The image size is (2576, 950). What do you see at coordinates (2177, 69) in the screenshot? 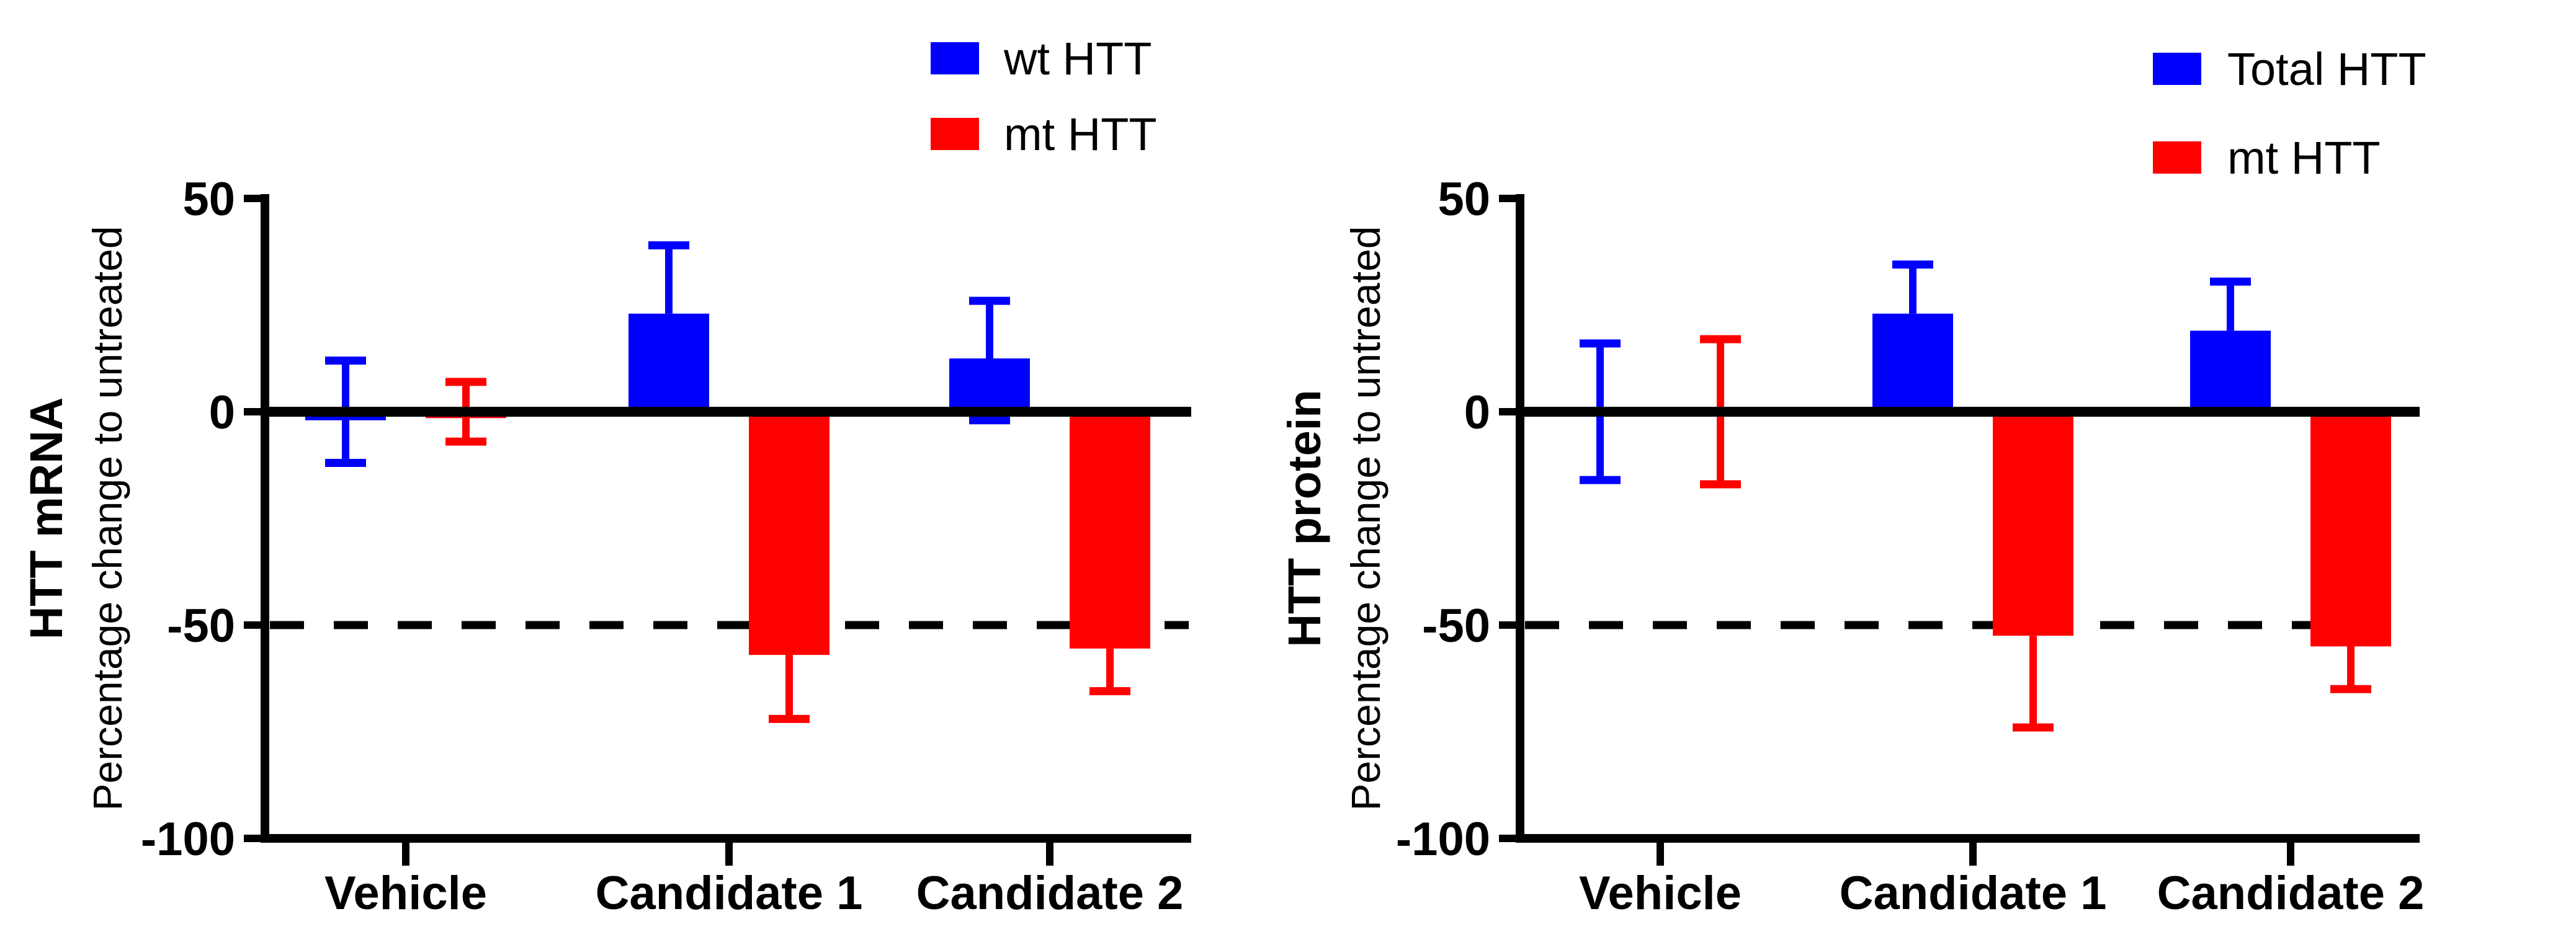
I see `legend-swatch-total-htt` at bounding box center [2177, 69].